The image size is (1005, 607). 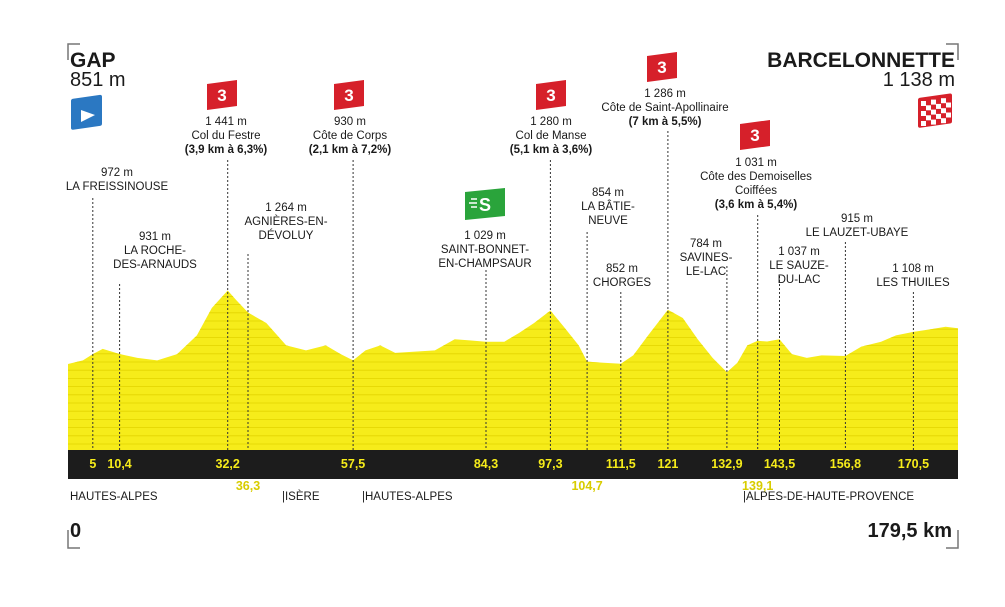 What do you see at coordinates (285, 228) in the screenshot?
I see `point-name: AGNIÈRES-EN-DÉVOLUY` at bounding box center [285, 228].